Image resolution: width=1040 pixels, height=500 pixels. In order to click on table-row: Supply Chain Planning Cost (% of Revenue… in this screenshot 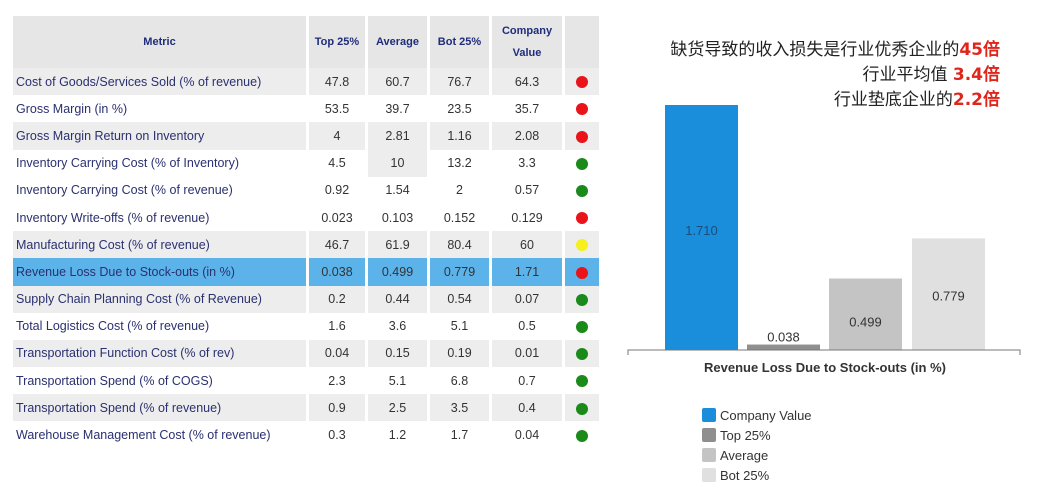, I will do `click(306, 299)`.